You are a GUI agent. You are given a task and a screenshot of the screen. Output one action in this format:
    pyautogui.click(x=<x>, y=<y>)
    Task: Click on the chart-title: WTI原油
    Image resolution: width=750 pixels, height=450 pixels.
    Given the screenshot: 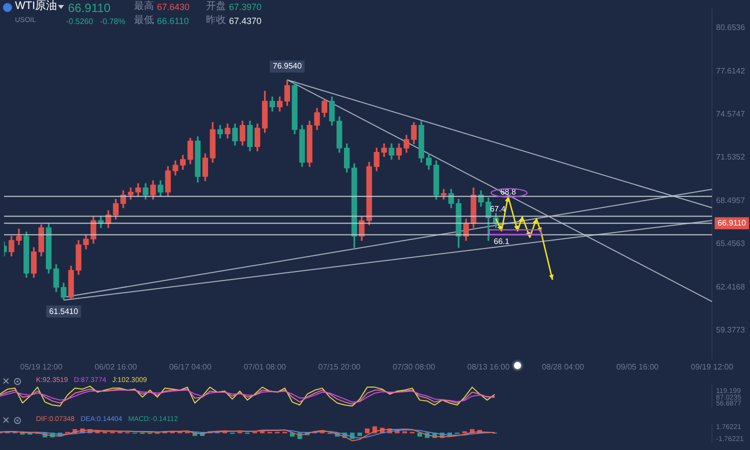 What is the action you would take?
    pyautogui.click(x=36, y=6)
    